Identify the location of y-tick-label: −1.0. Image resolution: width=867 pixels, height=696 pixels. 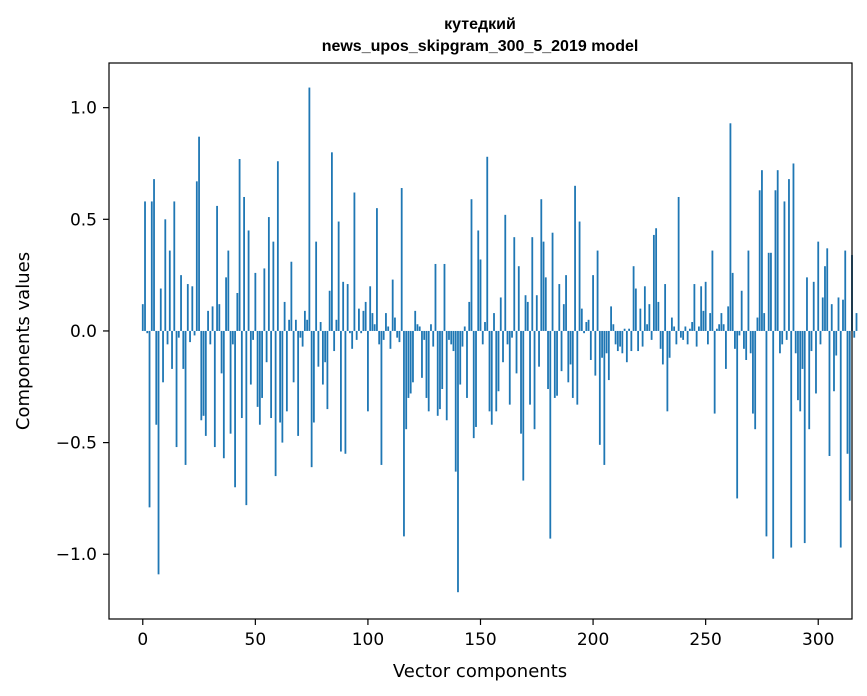
(76, 555).